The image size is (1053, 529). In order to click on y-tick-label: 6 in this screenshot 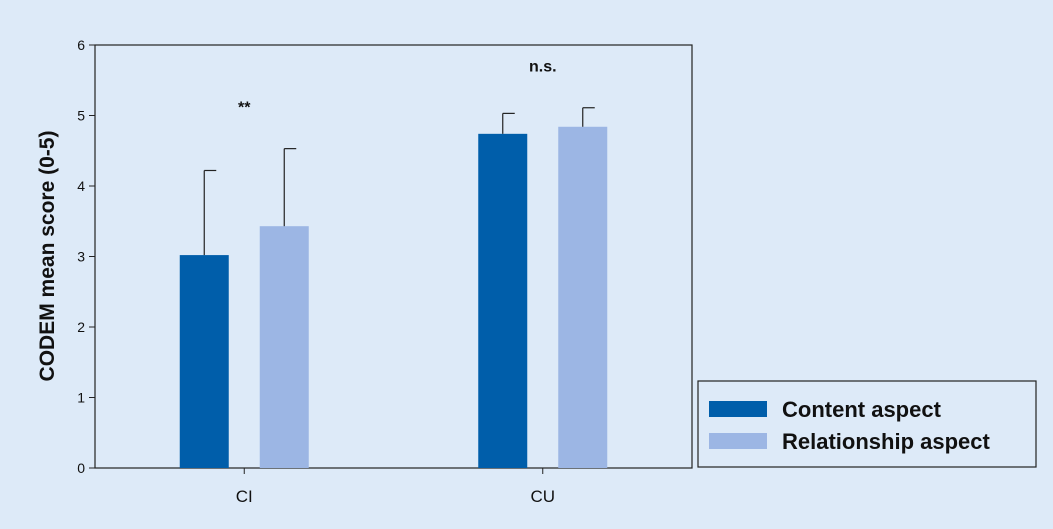, I will do `click(81, 45)`.